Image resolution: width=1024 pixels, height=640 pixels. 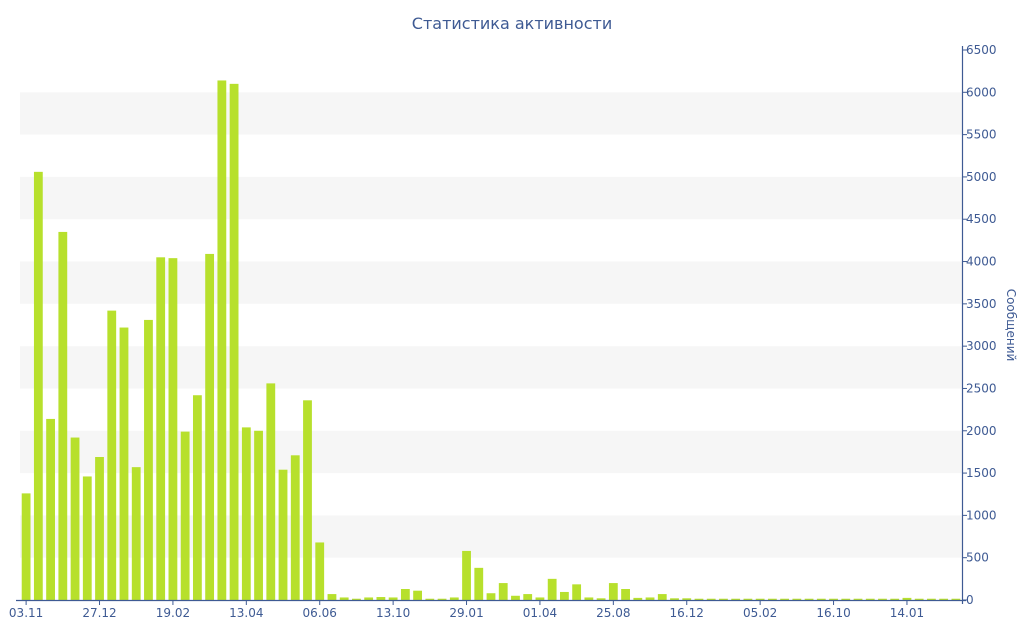 What do you see at coordinates (246, 613) in the screenshot?
I see `x-tick-label: 13.04` at bounding box center [246, 613].